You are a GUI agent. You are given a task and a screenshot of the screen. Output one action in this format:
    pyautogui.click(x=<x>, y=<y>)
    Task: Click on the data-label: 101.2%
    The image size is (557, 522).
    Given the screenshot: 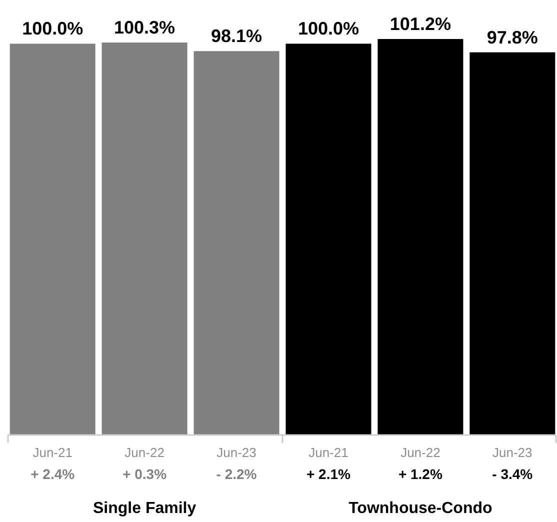 What is the action you would take?
    pyautogui.click(x=420, y=24)
    